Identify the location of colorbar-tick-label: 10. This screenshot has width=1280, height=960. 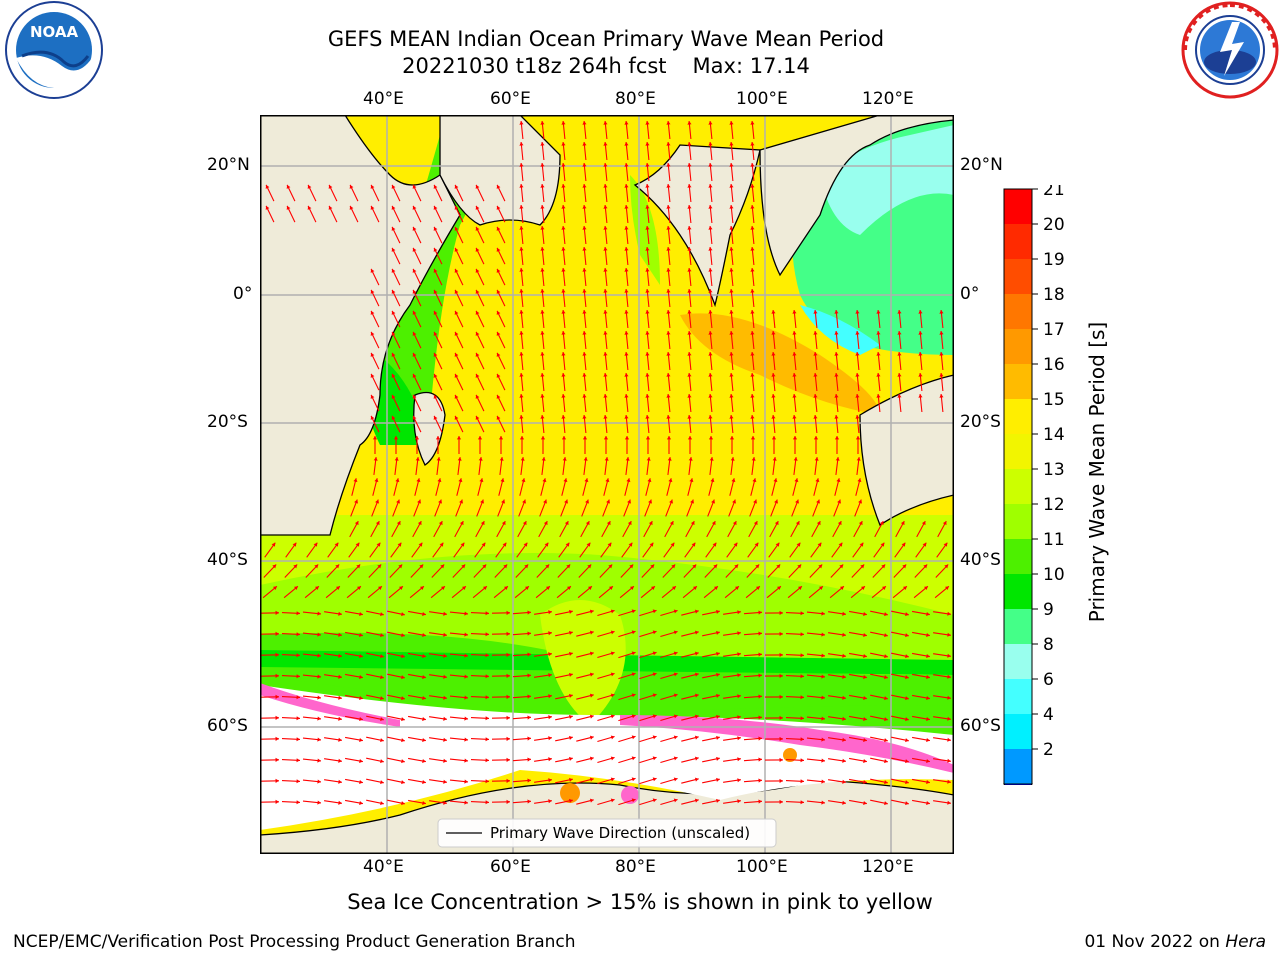
(1054, 575).